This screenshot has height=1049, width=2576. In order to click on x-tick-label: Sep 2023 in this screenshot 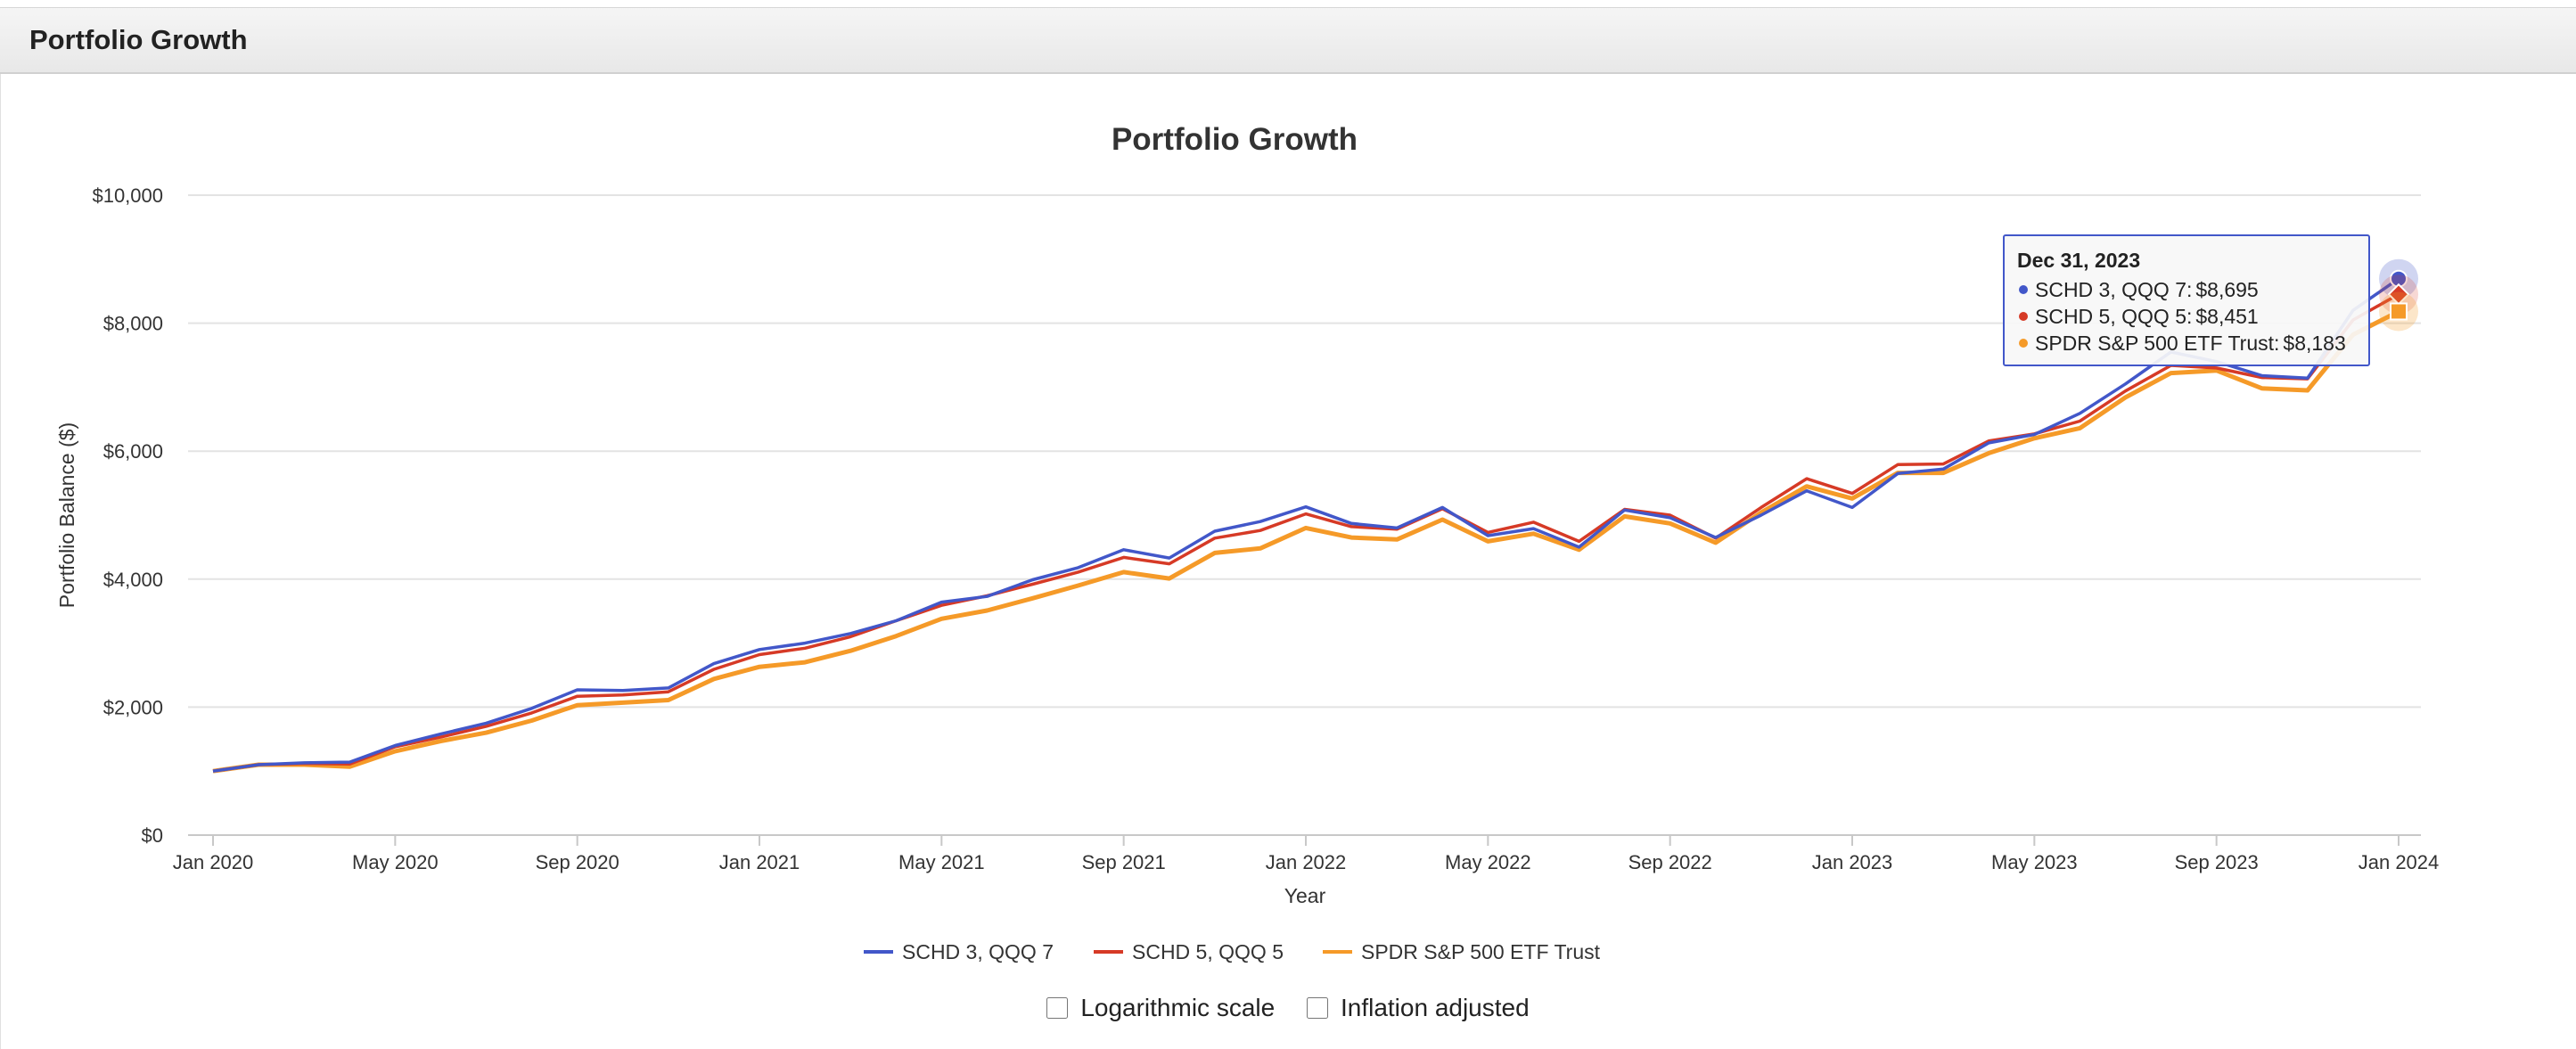, I will do `click(2217, 862)`.